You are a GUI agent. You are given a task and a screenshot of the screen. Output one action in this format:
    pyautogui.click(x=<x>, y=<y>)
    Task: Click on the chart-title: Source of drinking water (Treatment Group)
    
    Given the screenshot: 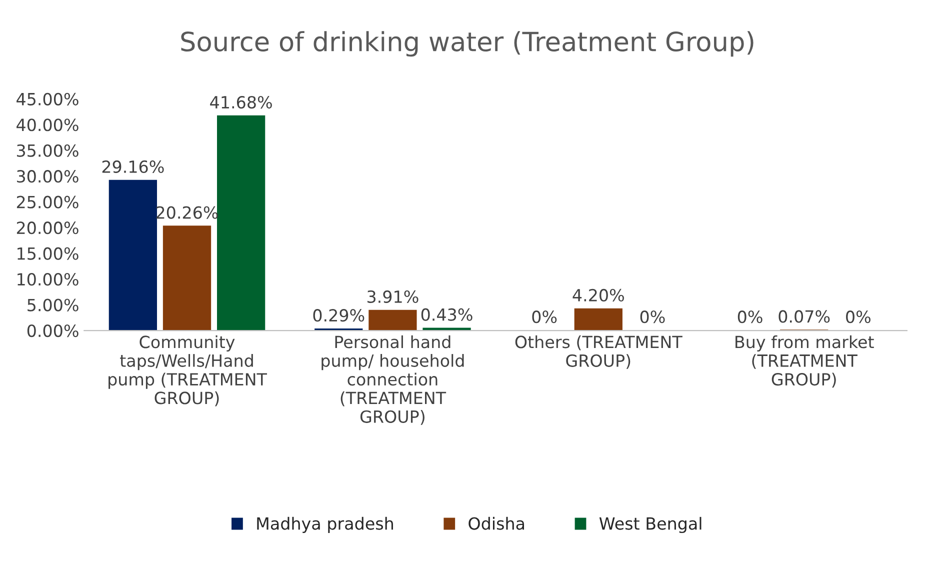 What is the action you would take?
    pyautogui.click(x=467, y=44)
    